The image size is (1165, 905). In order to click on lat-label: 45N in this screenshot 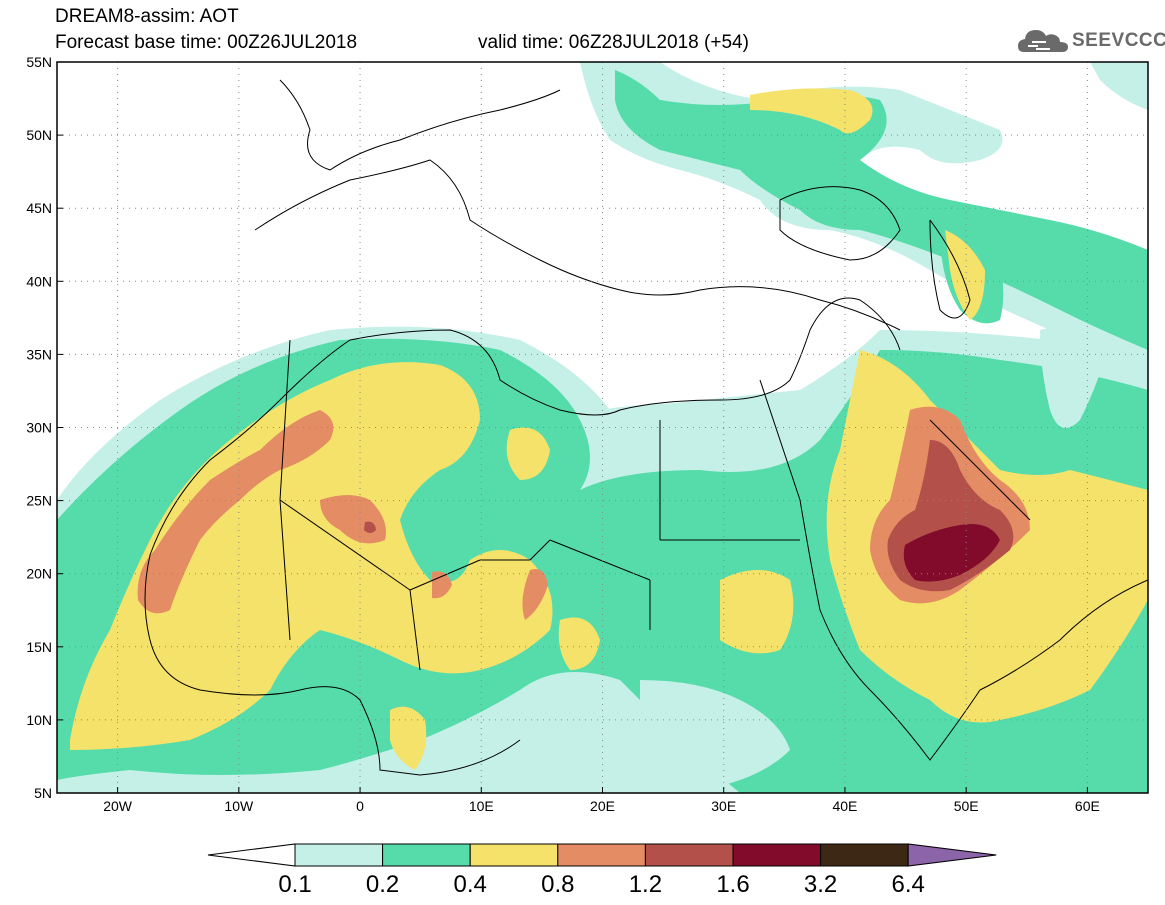, I will do `click(39, 208)`.